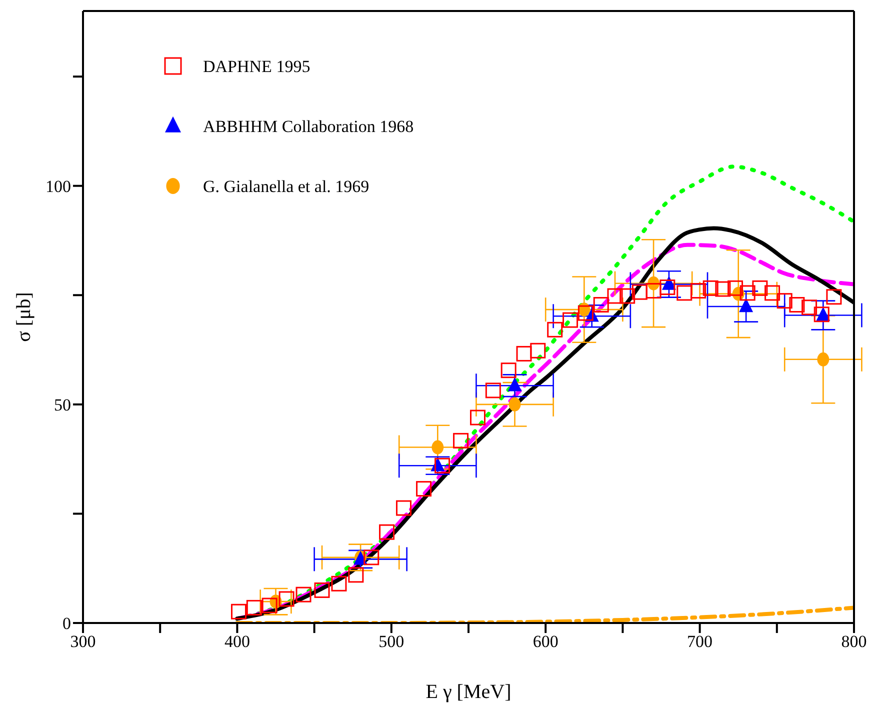 The width and height of the screenshot is (893, 725). I want to click on x-tick-label: 500, so click(391, 642).